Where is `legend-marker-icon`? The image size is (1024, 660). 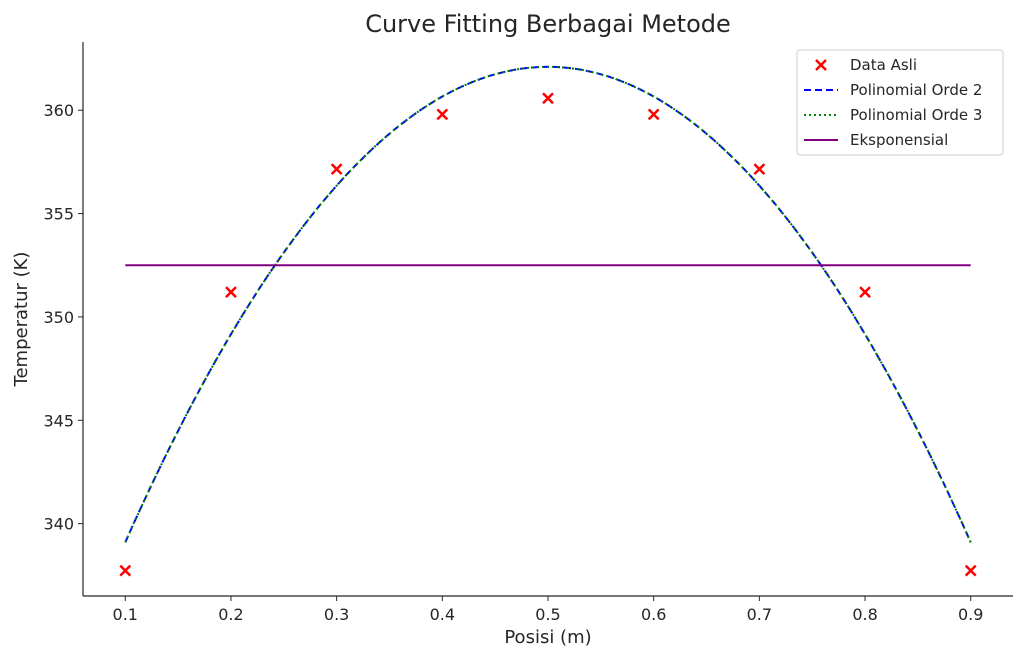 legend-marker-icon is located at coordinates (821, 65).